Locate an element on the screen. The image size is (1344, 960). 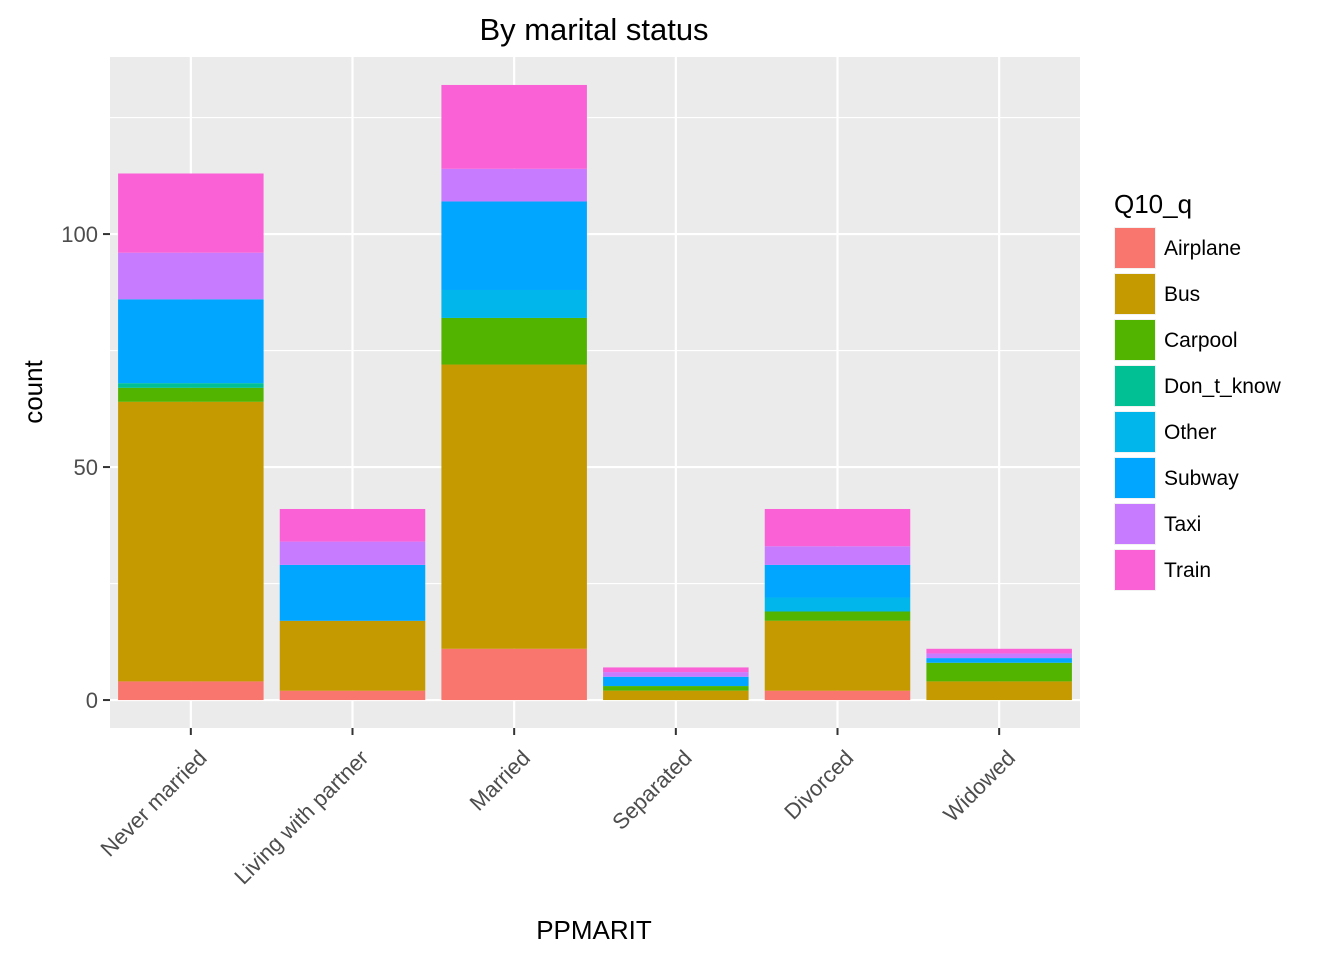
y-tick-label: 100 is located at coordinates (79, 234).